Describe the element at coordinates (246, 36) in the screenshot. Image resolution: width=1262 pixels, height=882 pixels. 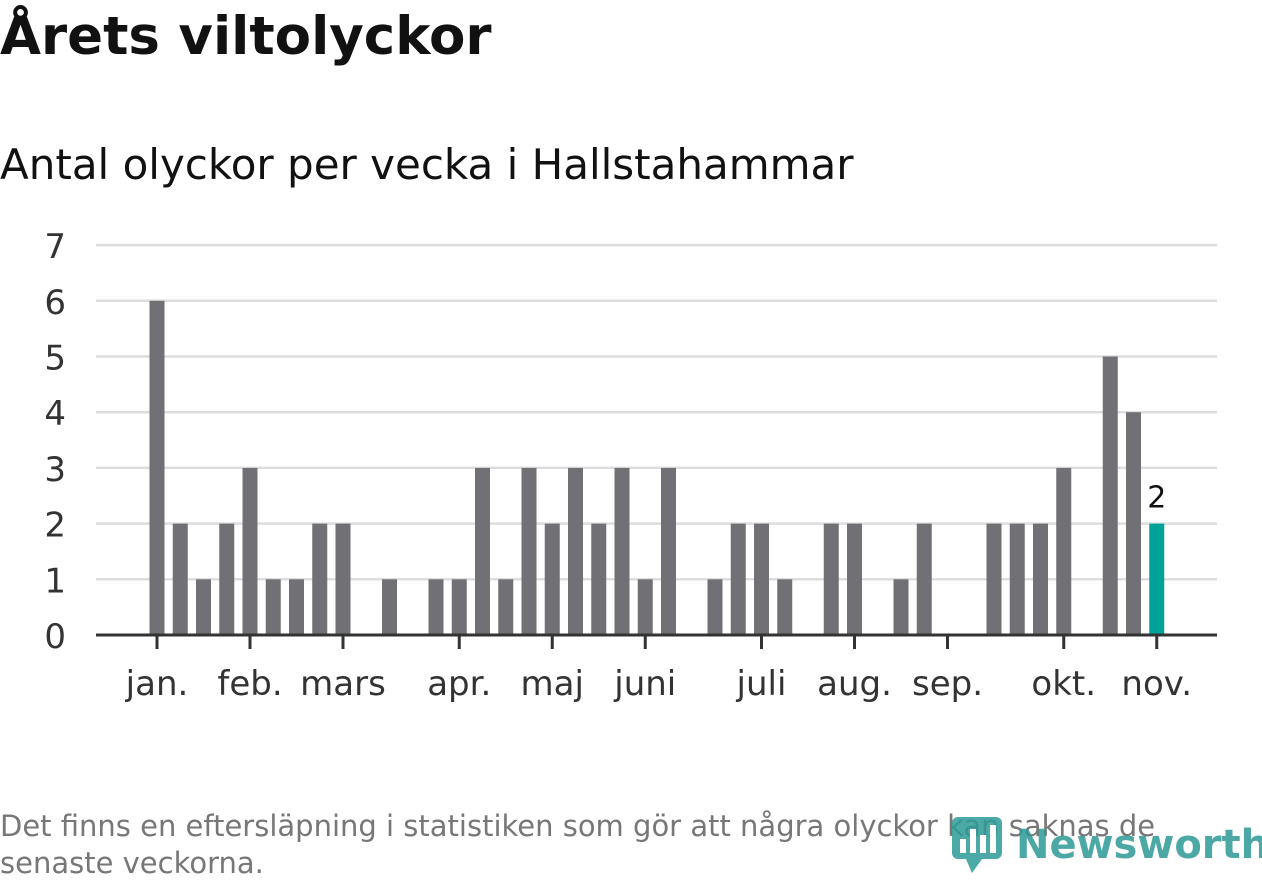
I see `chart-title: Årets viltolyckor` at that location.